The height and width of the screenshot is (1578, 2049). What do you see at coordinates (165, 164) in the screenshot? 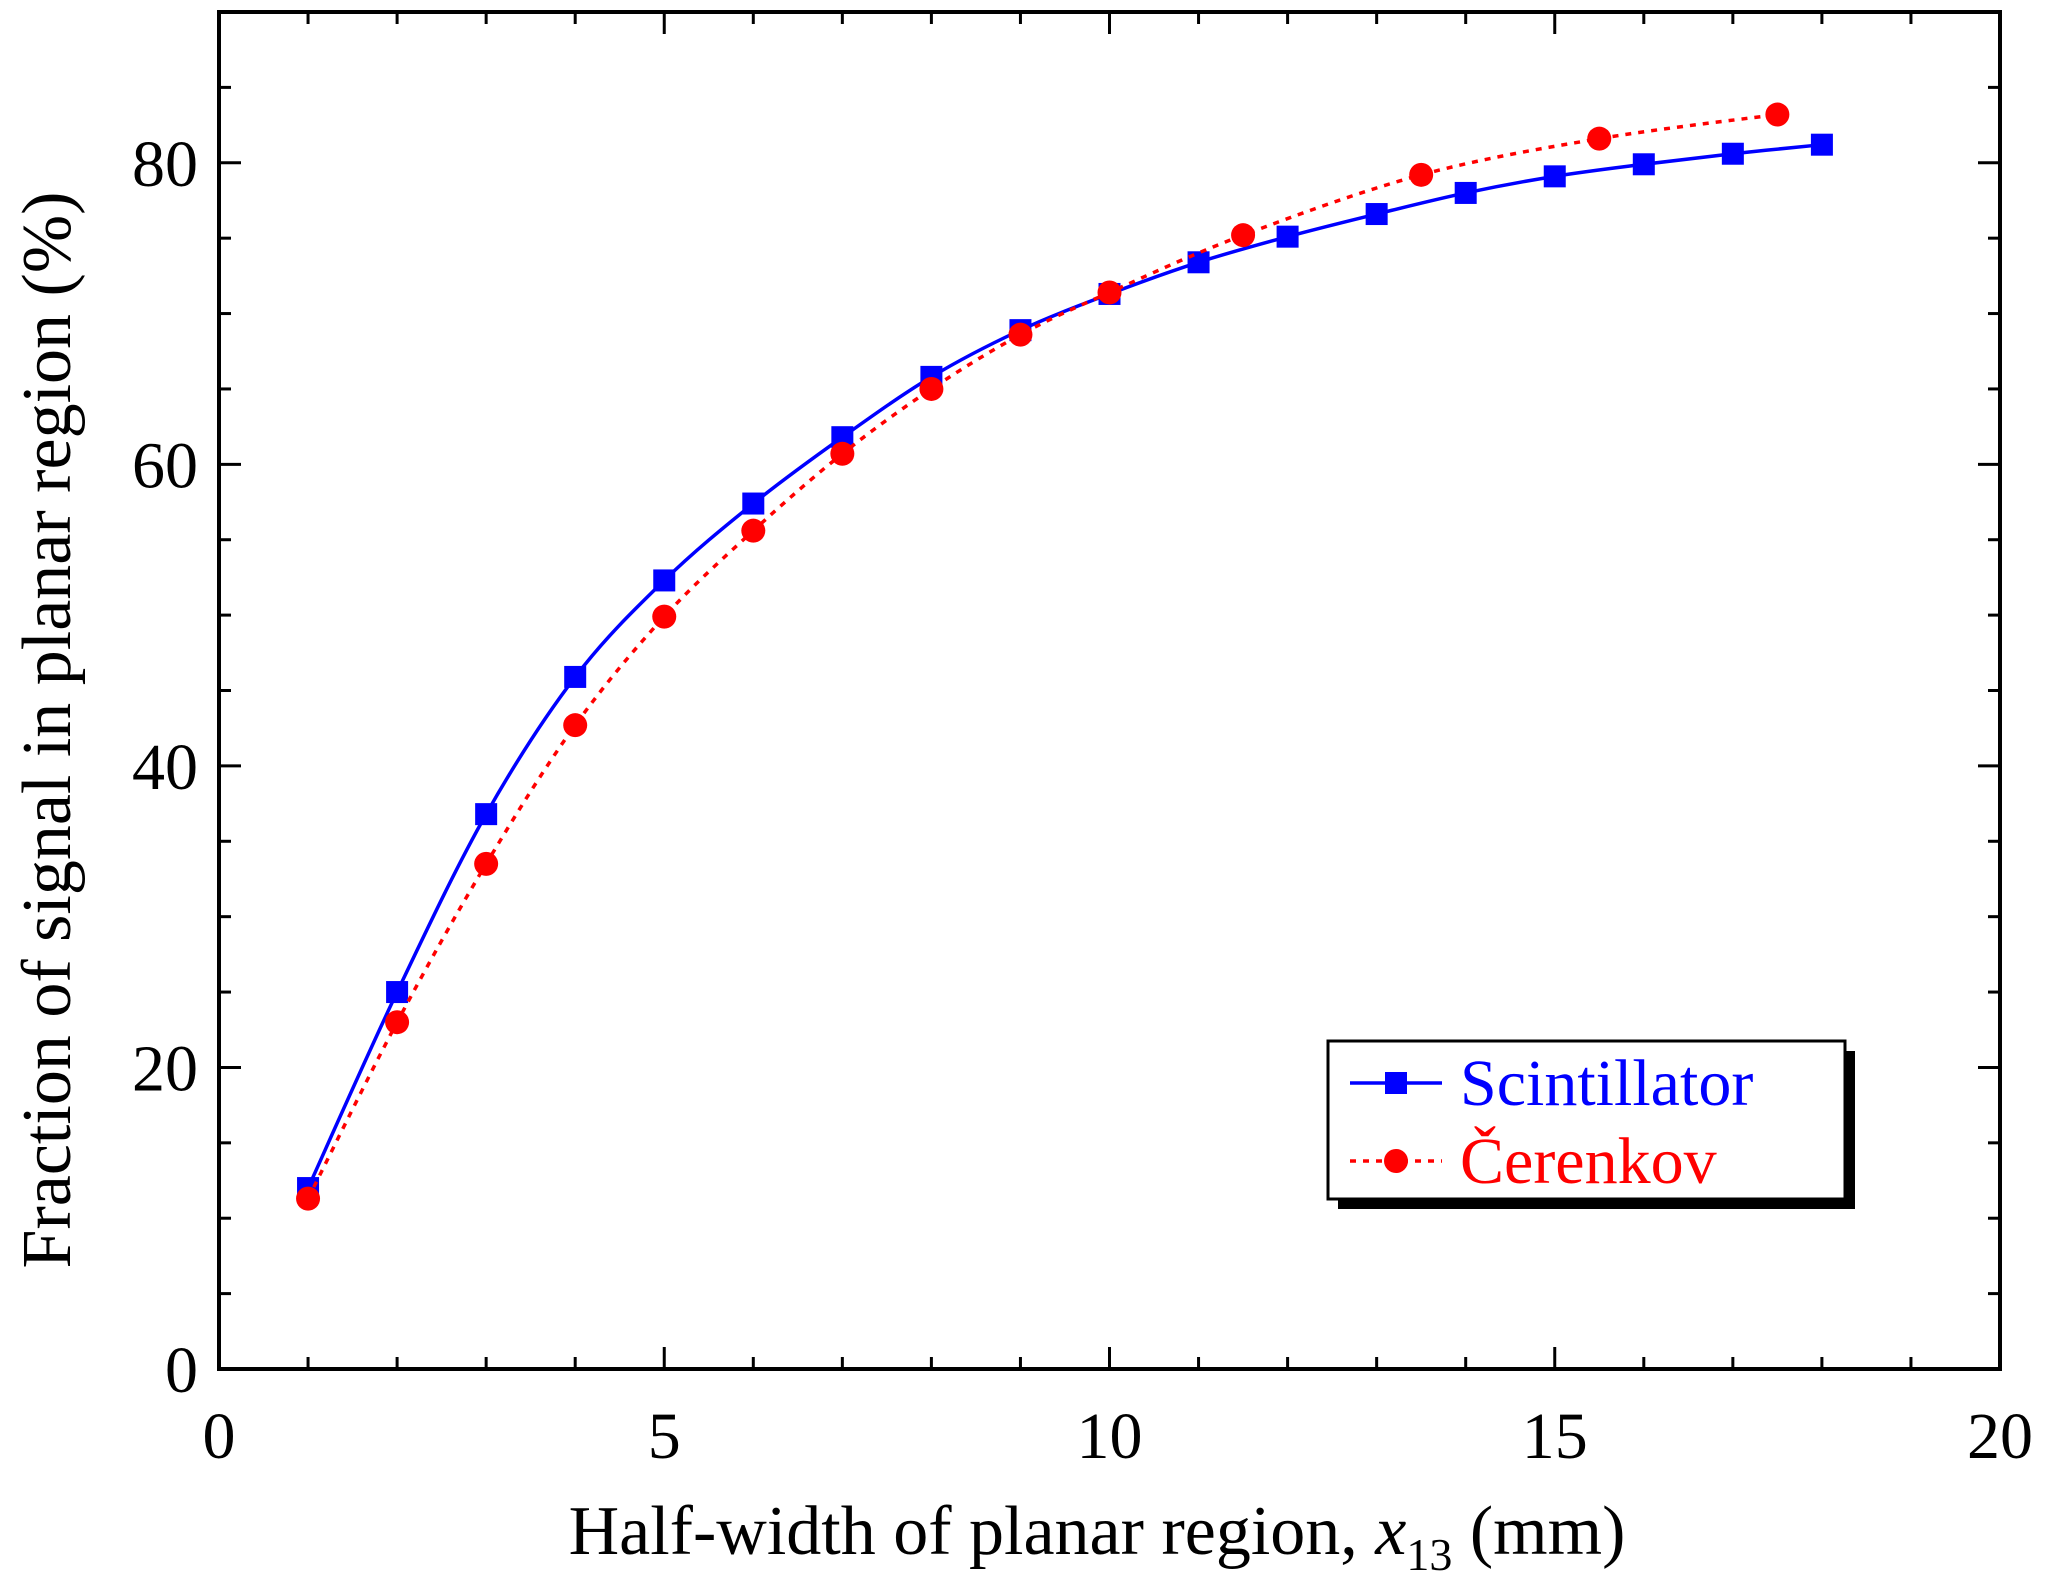
I see `y-tick-label: 80` at bounding box center [165, 164].